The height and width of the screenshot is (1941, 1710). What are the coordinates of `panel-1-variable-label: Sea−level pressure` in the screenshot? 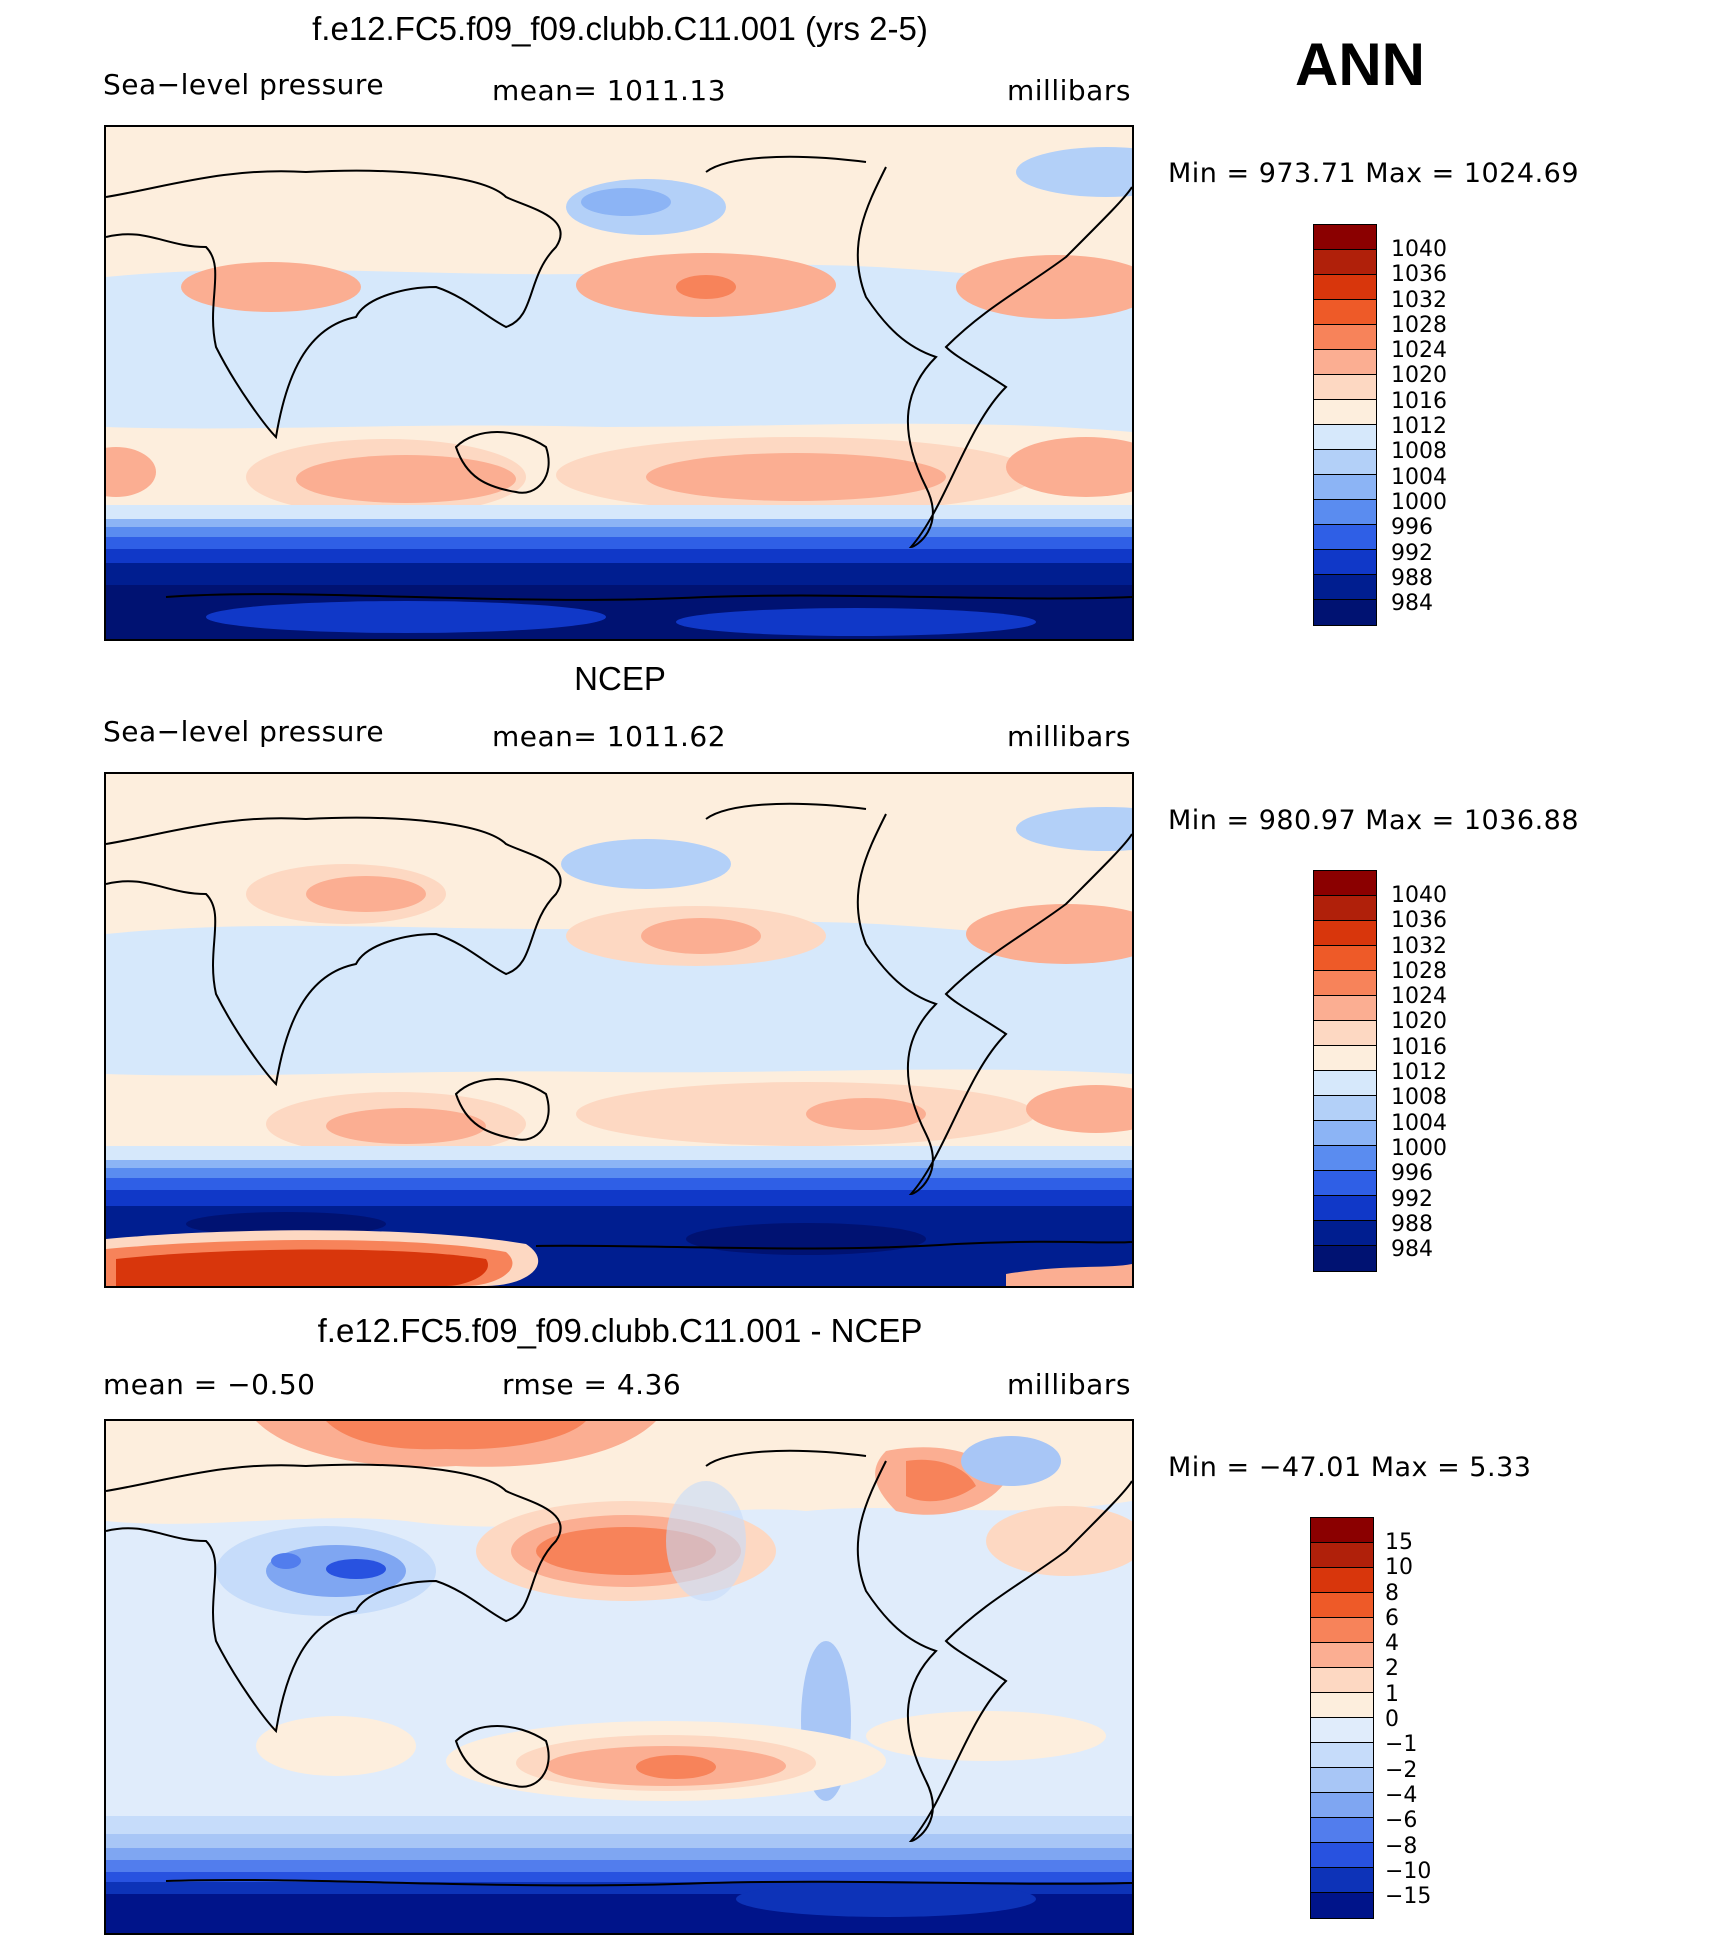 It's located at (244, 84).